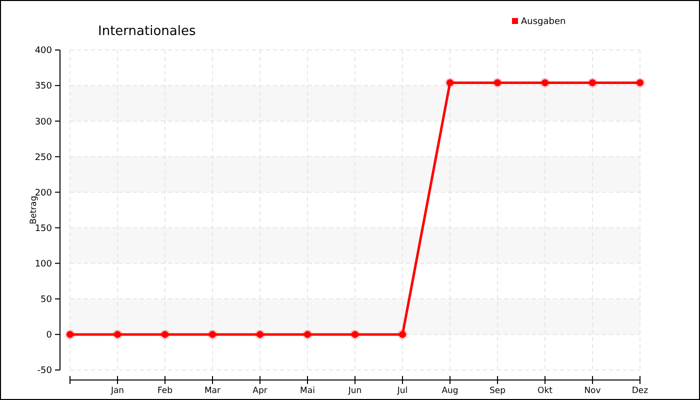 The image size is (700, 400). What do you see at coordinates (640, 391) in the screenshot?
I see `x-tick-label: Dez` at bounding box center [640, 391].